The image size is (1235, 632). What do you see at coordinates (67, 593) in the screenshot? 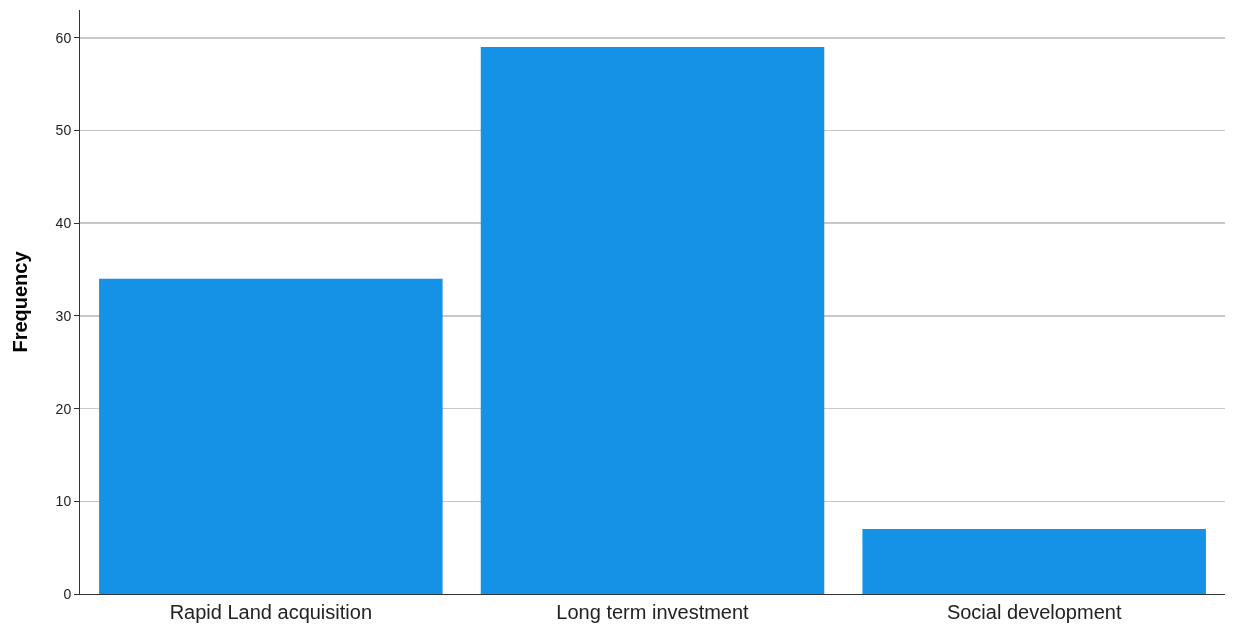
I see `y-tick-label: 0` at bounding box center [67, 593].